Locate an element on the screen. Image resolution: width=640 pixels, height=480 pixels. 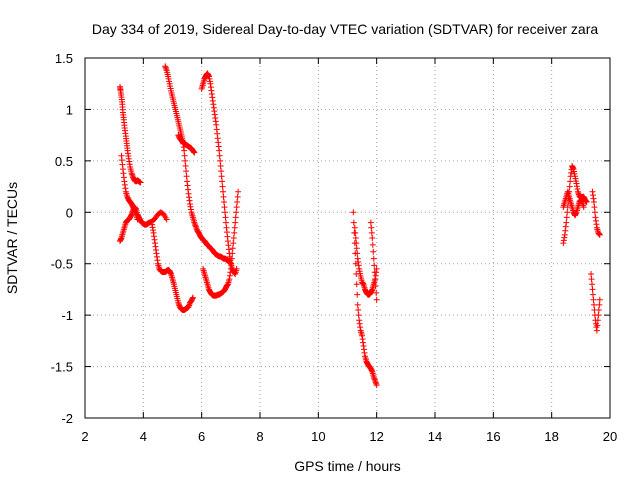
series-sat6 is located at coordinates (186, 144).